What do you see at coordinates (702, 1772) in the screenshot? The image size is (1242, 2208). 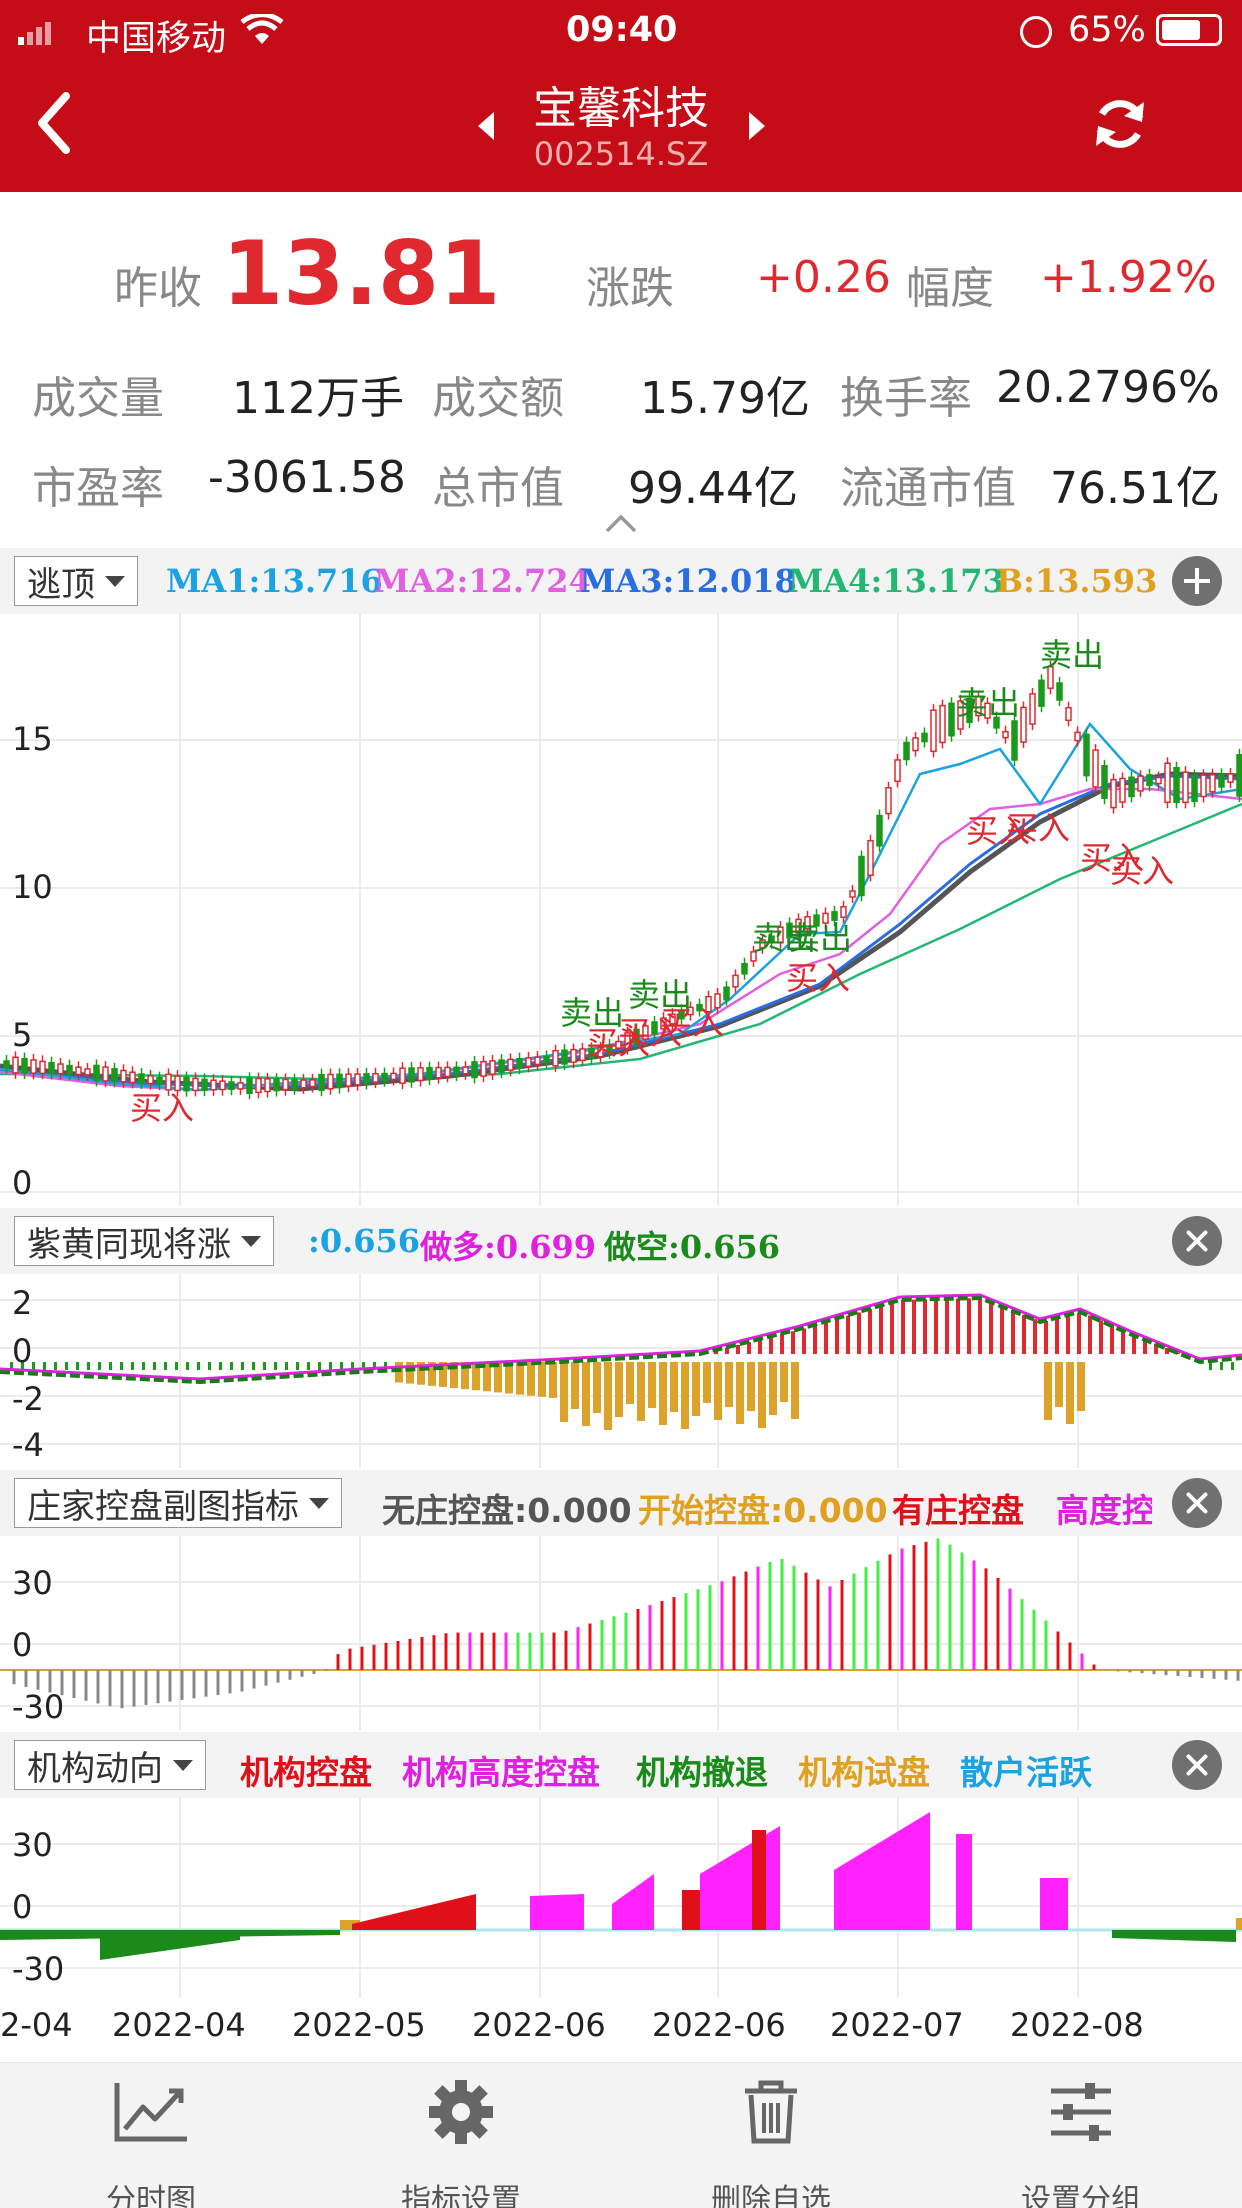 I see `sub3-legend-3: 机构撤退` at bounding box center [702, 1772].